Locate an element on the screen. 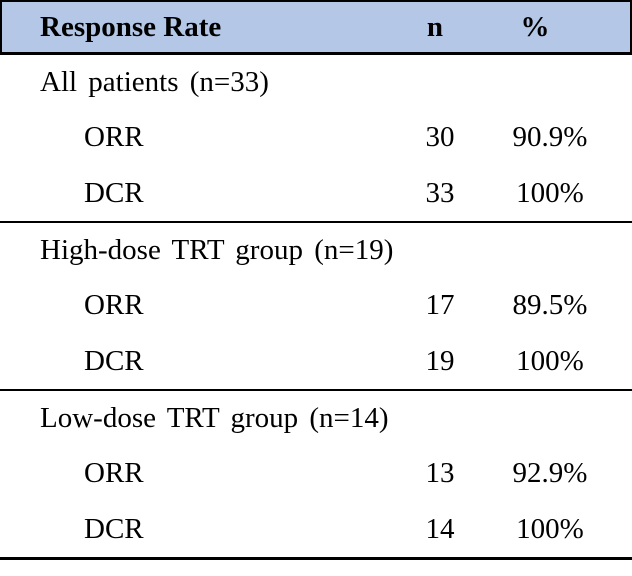  header-percent: % is located at coordinates (535, 26).